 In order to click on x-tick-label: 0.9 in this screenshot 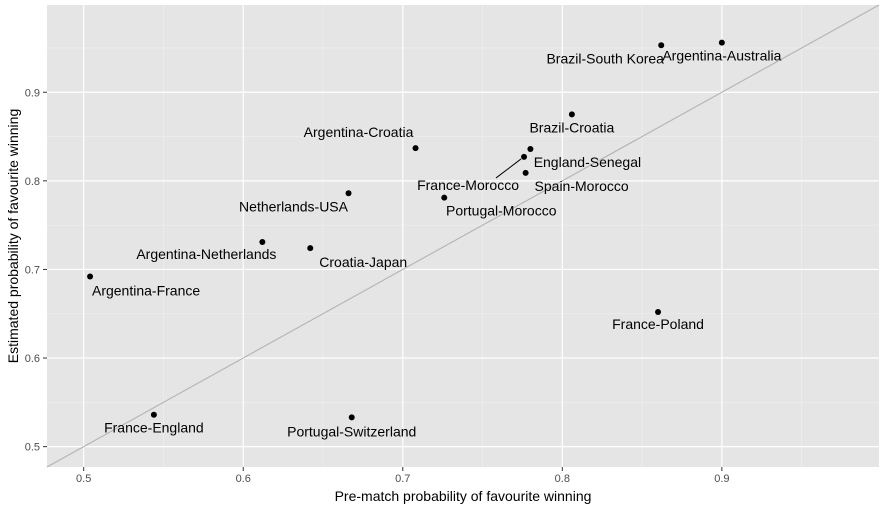, I will do `click(721, 479)`.